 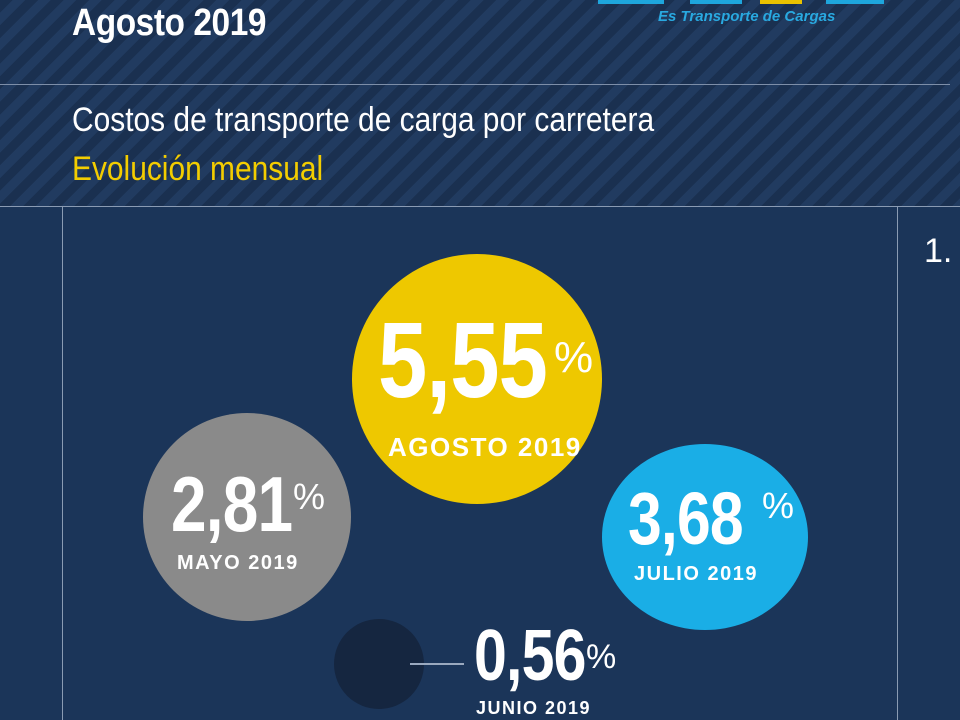 I want to click on bubble-agosto-2019: 5,55 % AGOSTO 2019, so click(x=477, y=379).